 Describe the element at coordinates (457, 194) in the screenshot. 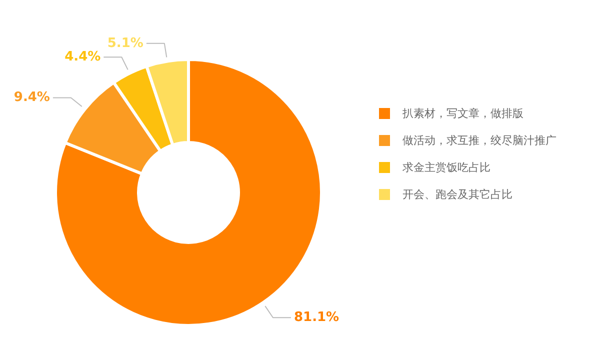

I see `legend-label: 开会、跑会及其它占比` at that location.